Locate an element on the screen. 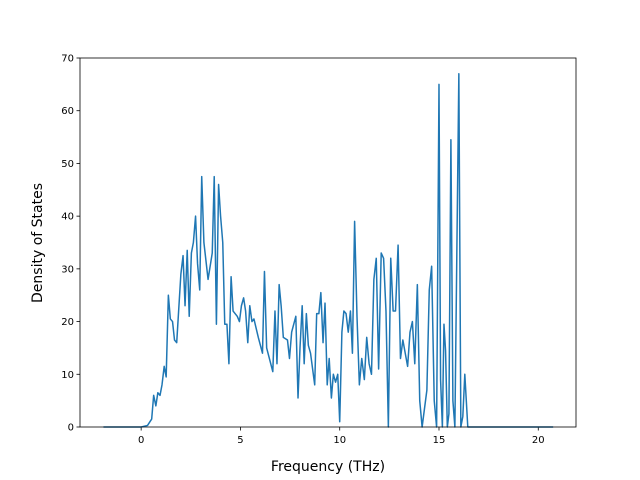  x-axis-label: Frequency (THz) is located at coordinates (328, 467).